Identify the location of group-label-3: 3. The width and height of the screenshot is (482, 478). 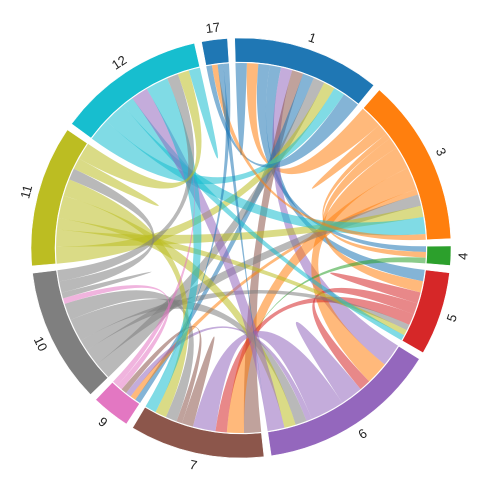
(441, 151).